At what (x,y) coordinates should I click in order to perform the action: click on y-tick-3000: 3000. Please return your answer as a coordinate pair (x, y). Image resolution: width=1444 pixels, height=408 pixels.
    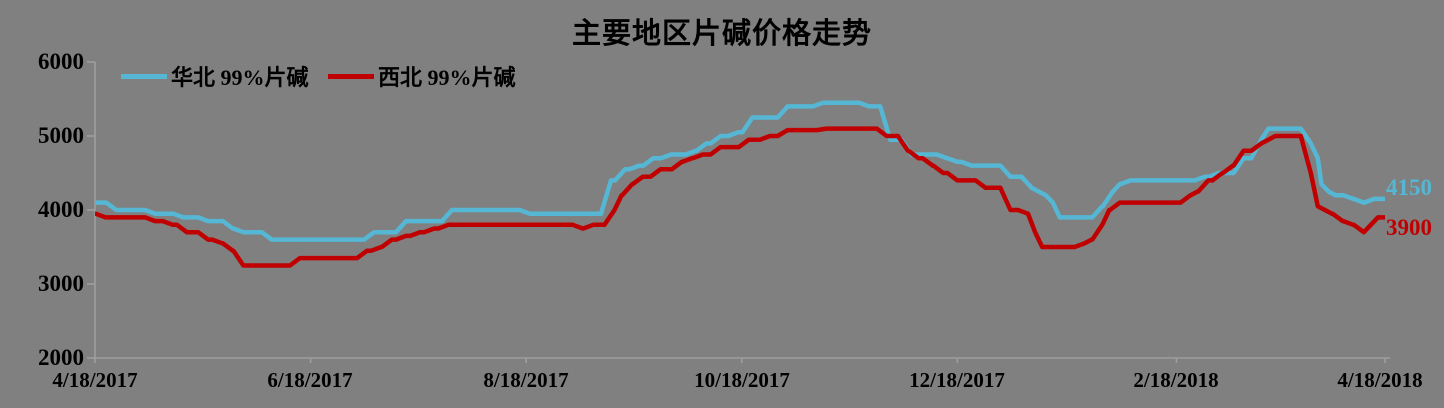
    Looking at the image, I should click on (61, 283).